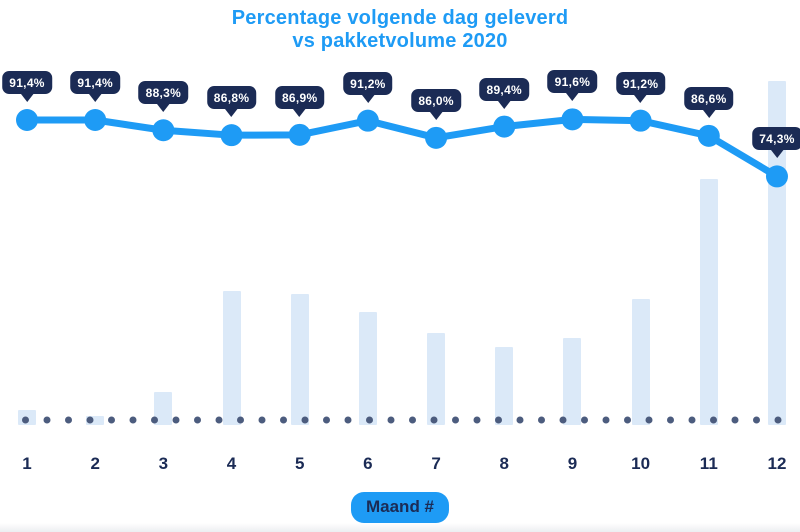 Image resolution: width=800 pixels, height=532 pixels. Describe the element at coordinates (299, 97) in the screenshot. I see `data-label-badge: 86,9%` at that location.